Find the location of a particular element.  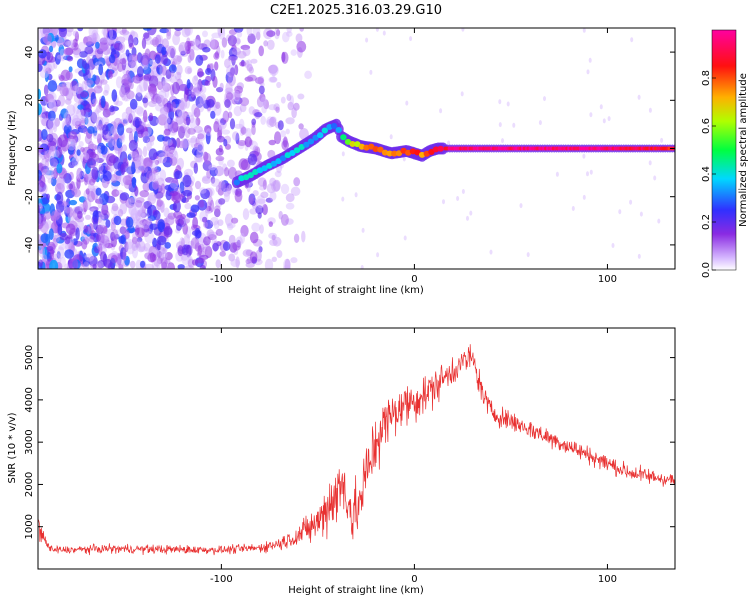

y-tick-label: 0 is located at coordinates (29, 148).